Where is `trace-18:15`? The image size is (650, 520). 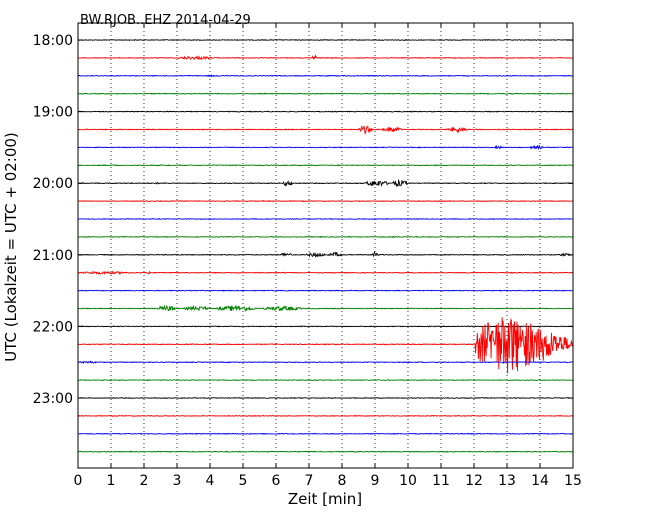
trace-18:15 is located at coordinates (325, 57).